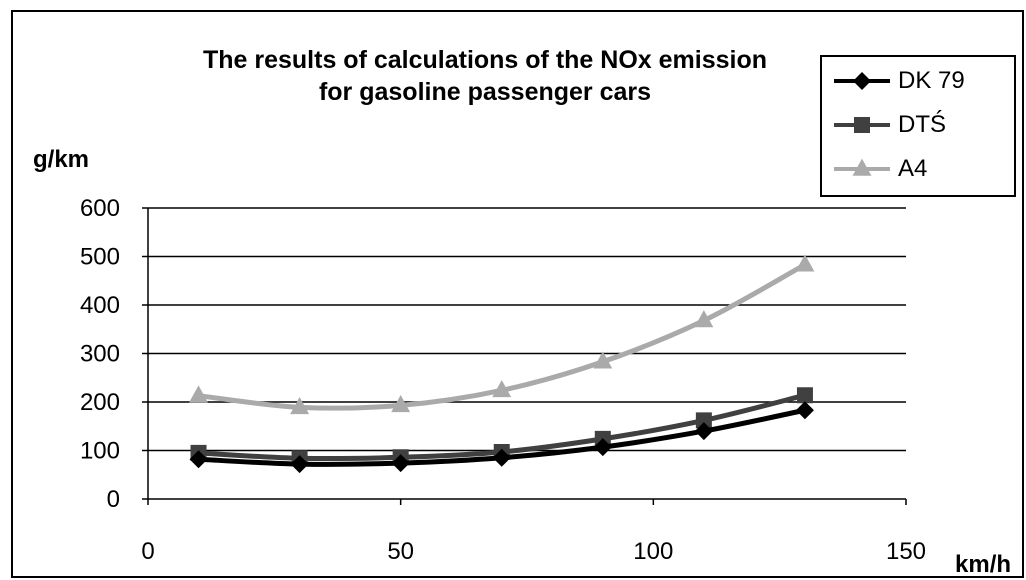 This screenshot has height=580, width=1026. I want to click on legend-swatch-a4, so click(862, 167).